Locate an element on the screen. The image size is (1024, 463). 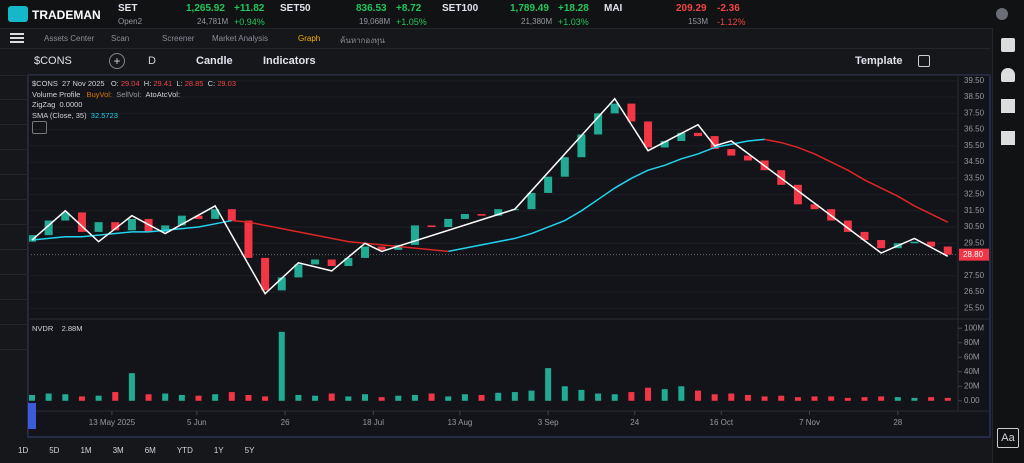
menu-button is located at coordinates (17, 34).